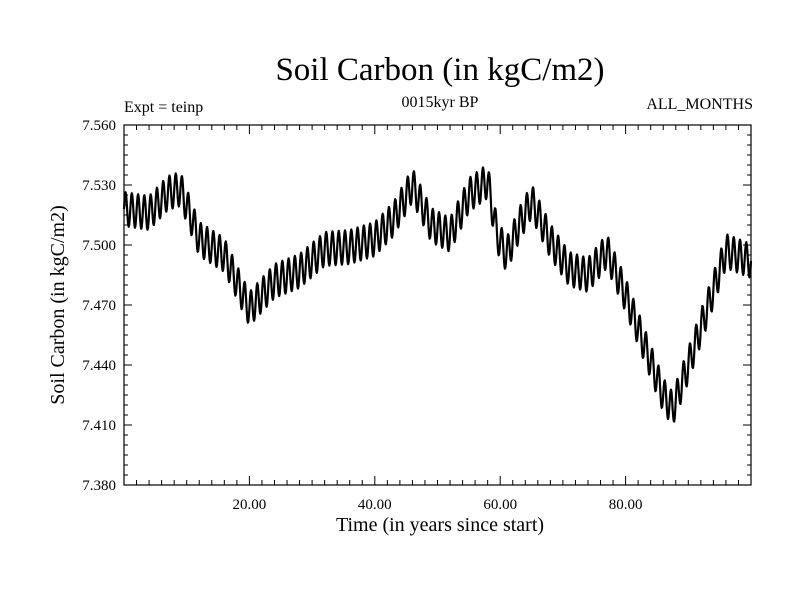  Describe the element at coordinates (164, 107) in the screenshot. I see `experiment-label: Expt = teinp` at that location.